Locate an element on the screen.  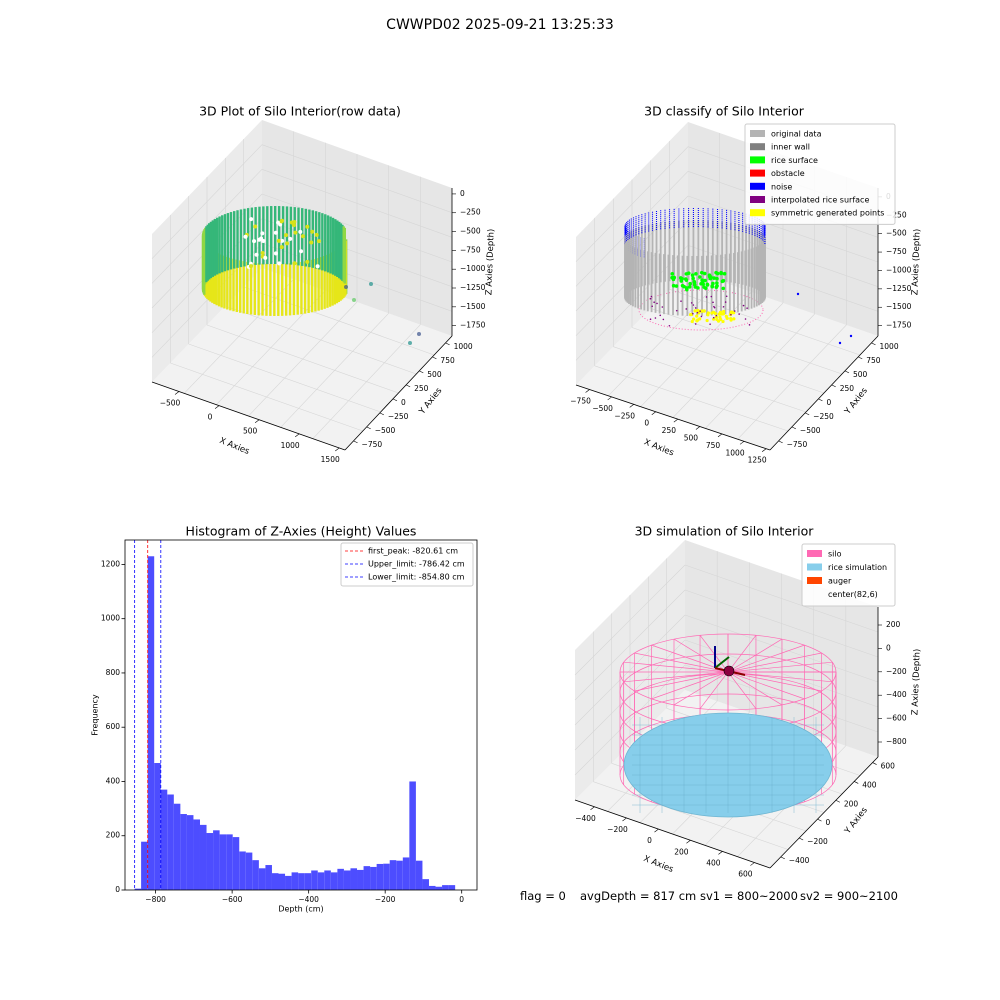
p2-z-tick-label: −1250 is located at coordinates (899, 288).